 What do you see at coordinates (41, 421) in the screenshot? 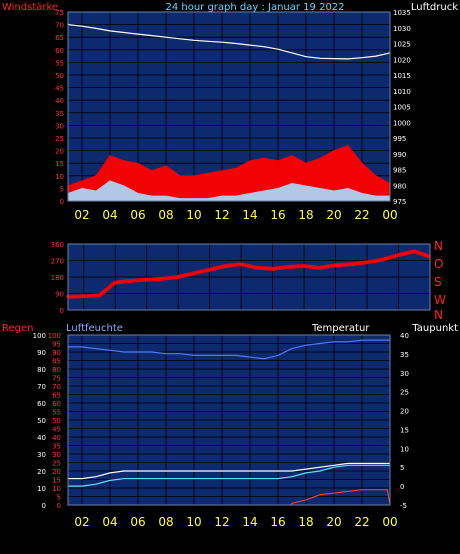
I see `humidity-y-tick: 50` at bounding box center [41, 421].